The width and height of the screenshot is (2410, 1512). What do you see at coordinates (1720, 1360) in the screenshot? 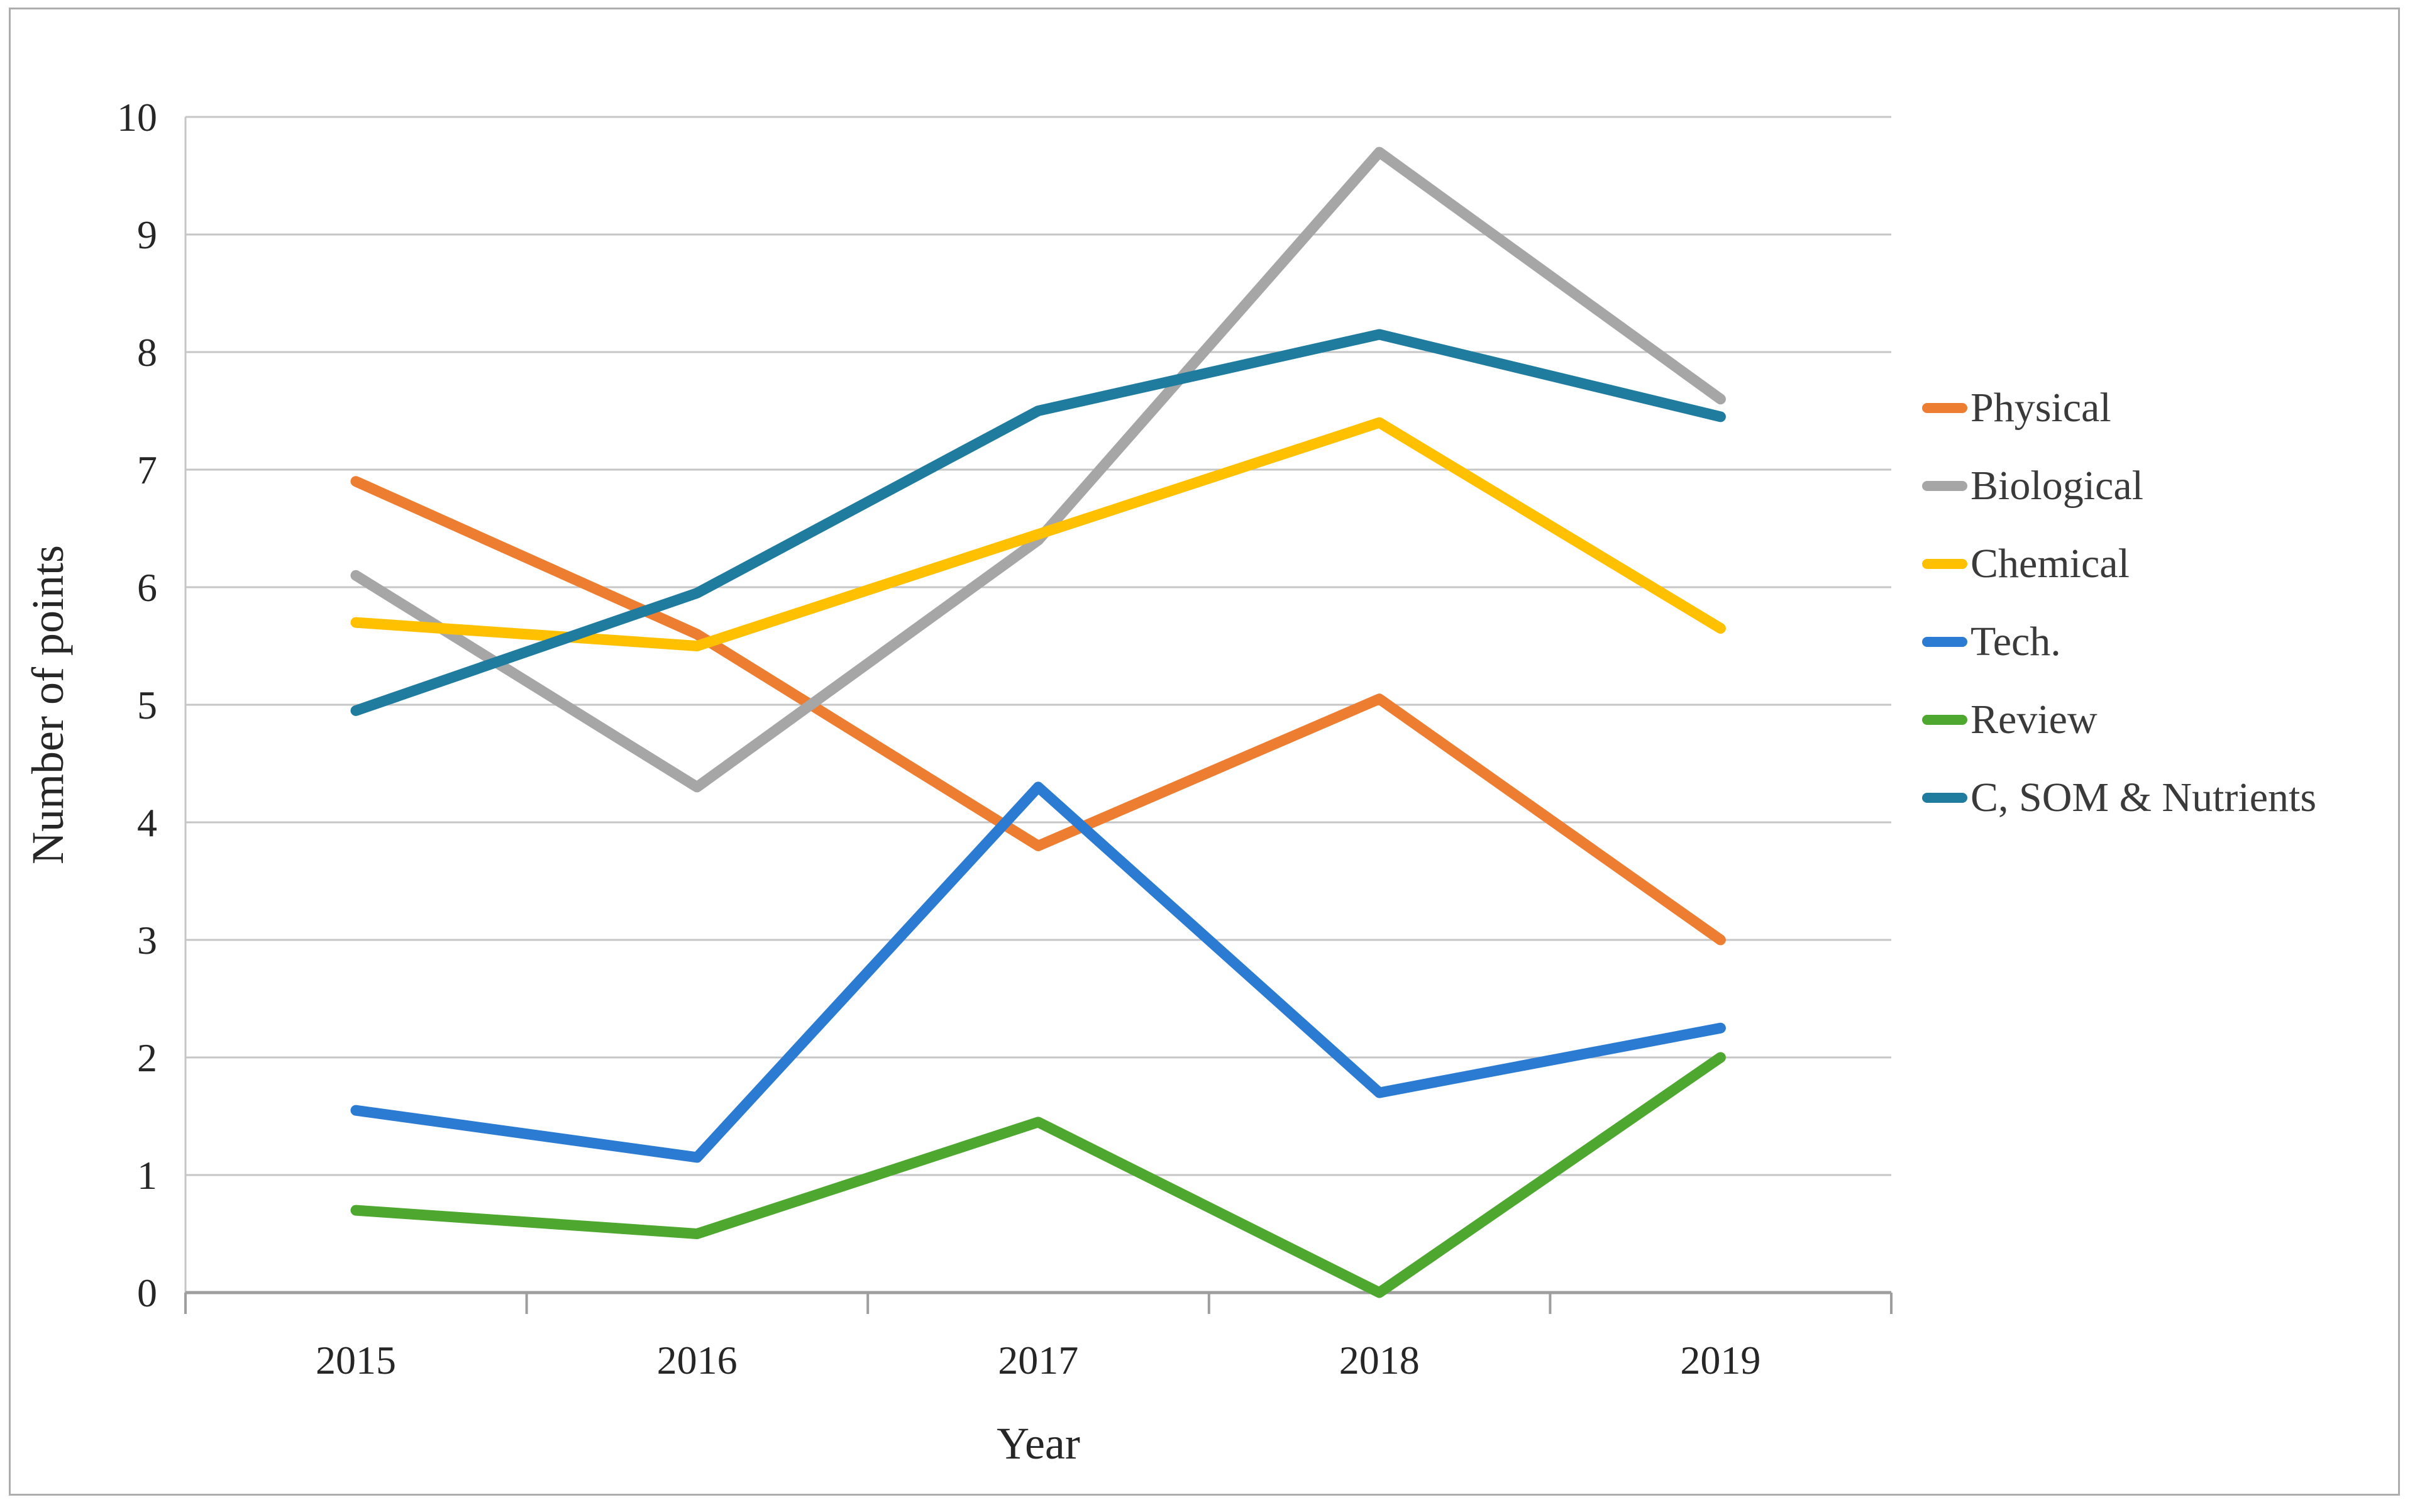
I see `x-tick-label: 2019` at bounding box center [1720, 1360].